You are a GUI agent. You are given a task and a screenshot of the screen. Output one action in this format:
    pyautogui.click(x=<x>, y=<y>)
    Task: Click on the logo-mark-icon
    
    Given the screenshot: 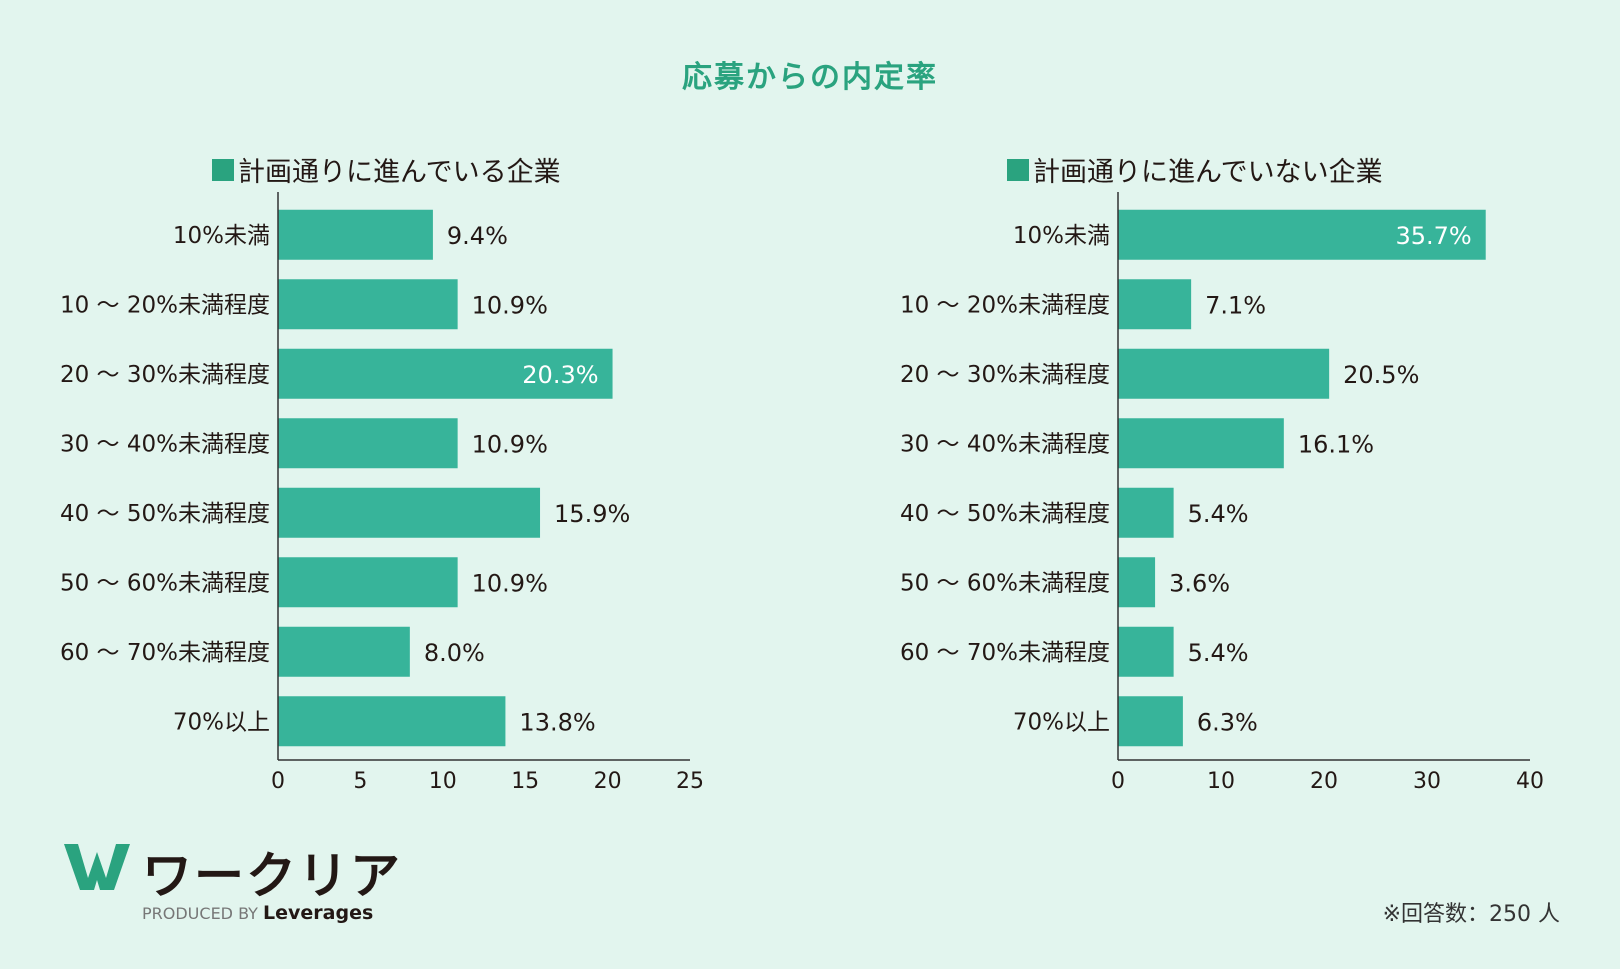 What is the action you would take?
    pyautogui.click(x=97, y=867)
    